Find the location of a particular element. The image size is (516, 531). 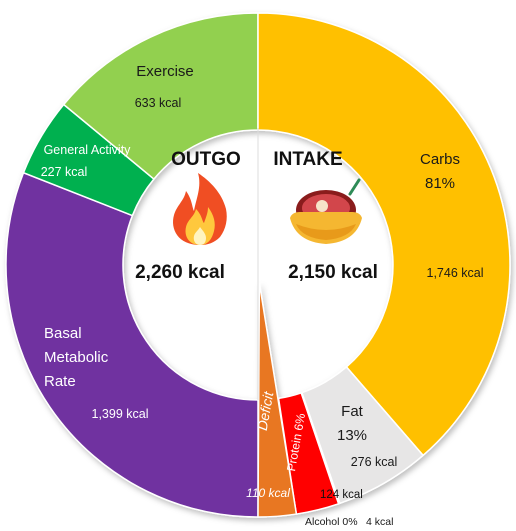

intake-title: INTAKE is located at coordinates (307, 159).